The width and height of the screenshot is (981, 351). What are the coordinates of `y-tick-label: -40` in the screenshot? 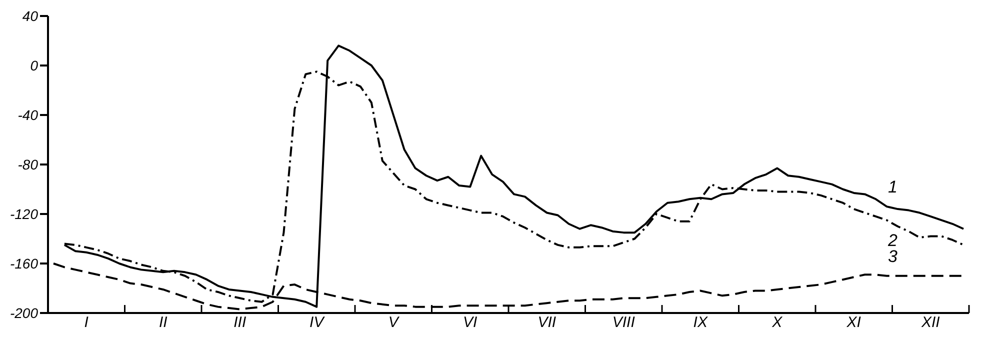 It's located at (28, 114).